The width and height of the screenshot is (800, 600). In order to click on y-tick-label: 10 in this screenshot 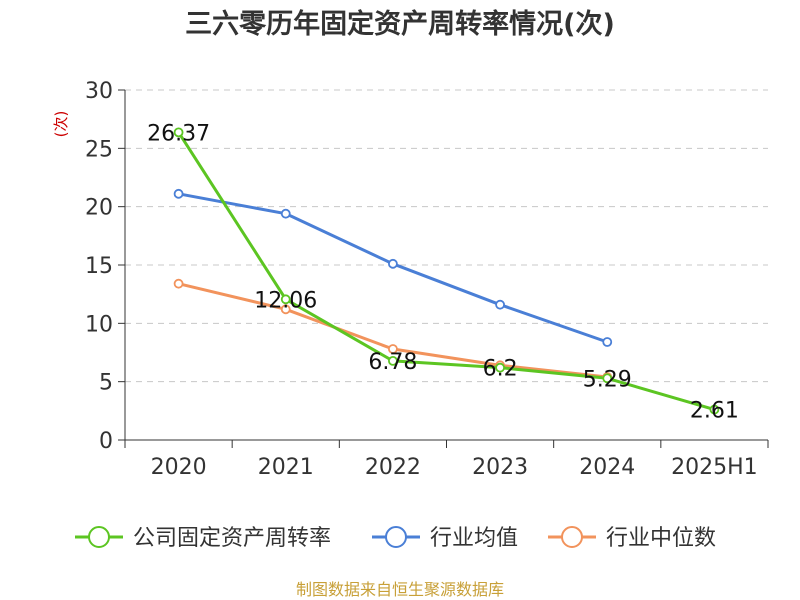, I will do `click(99, 324)`.